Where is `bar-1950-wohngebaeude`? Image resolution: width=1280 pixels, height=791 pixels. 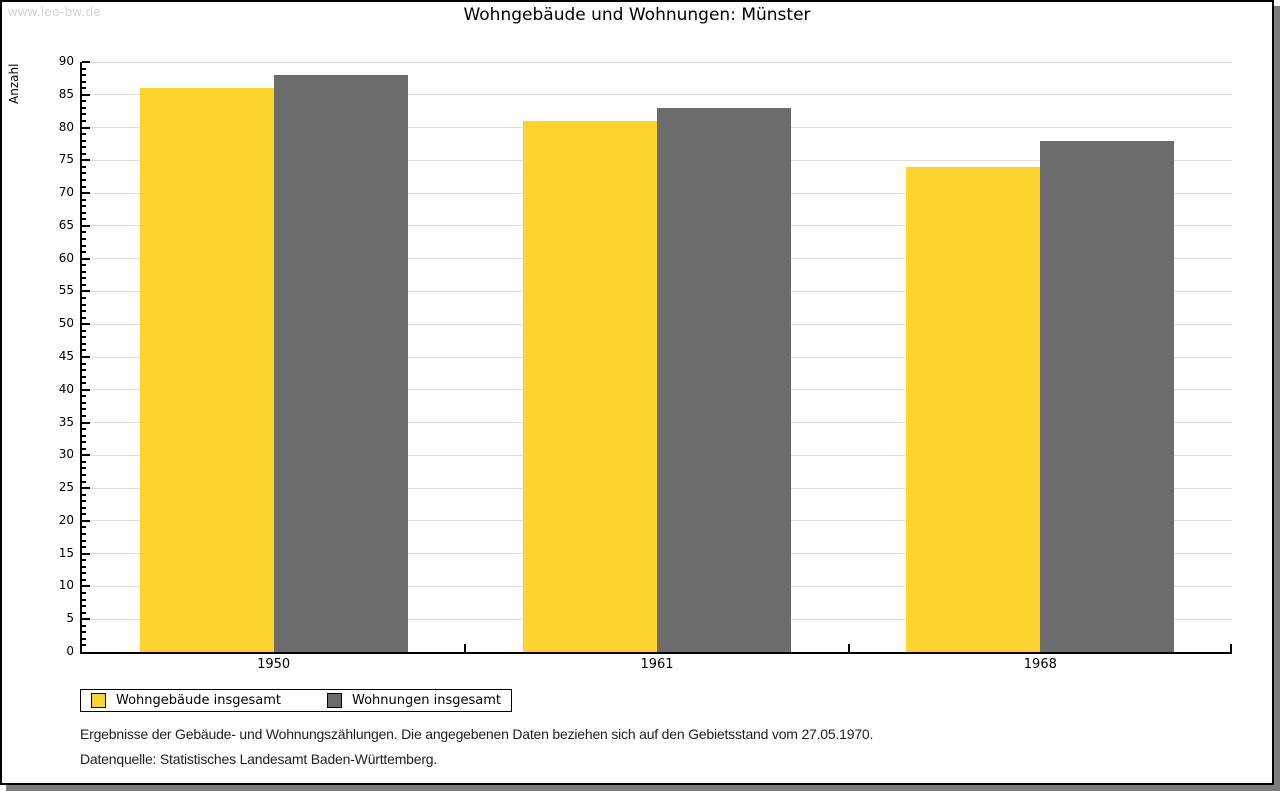
bar-1950-wohngebaeude is located at coordinates (206, 370).